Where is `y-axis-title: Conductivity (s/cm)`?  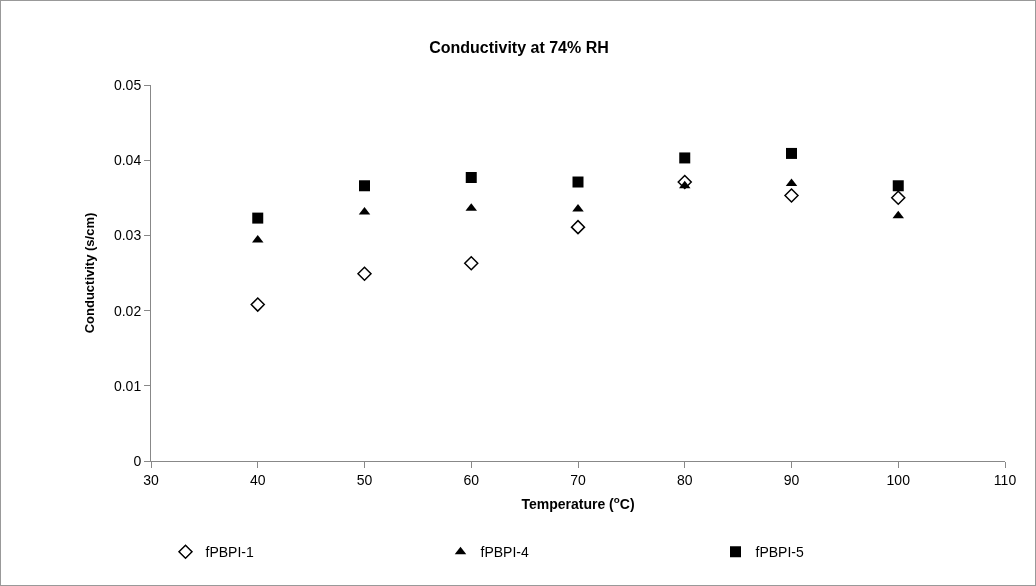 y-axis-title: Conductivity (s/cm) is located at coordinates (89, 273).